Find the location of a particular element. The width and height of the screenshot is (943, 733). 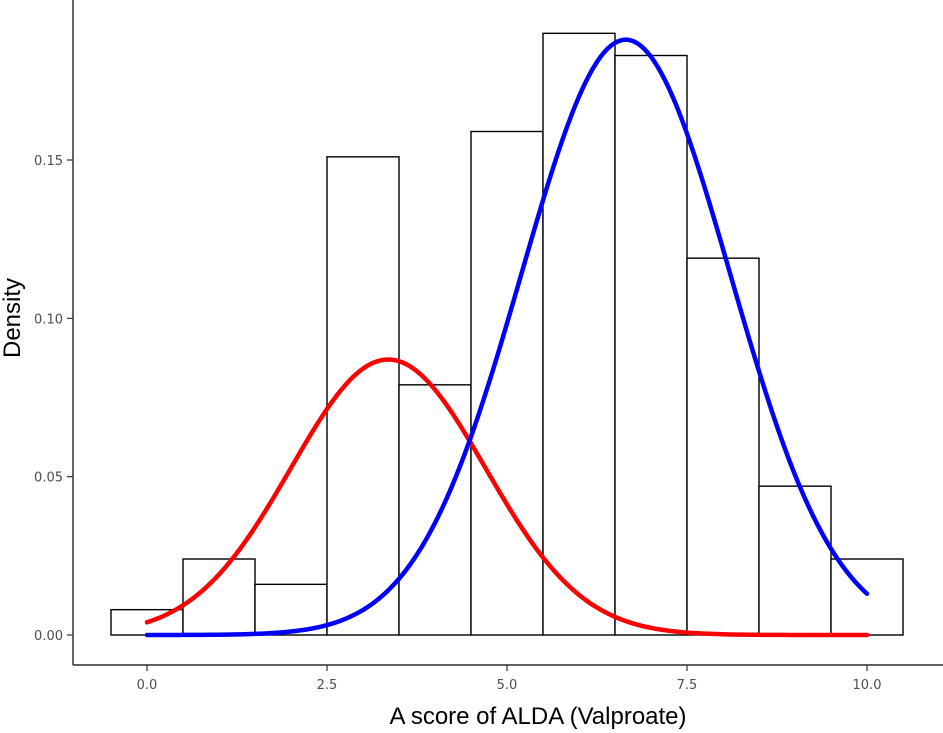

x-tick-label: 2.5 is located at coordinates (327, 685).